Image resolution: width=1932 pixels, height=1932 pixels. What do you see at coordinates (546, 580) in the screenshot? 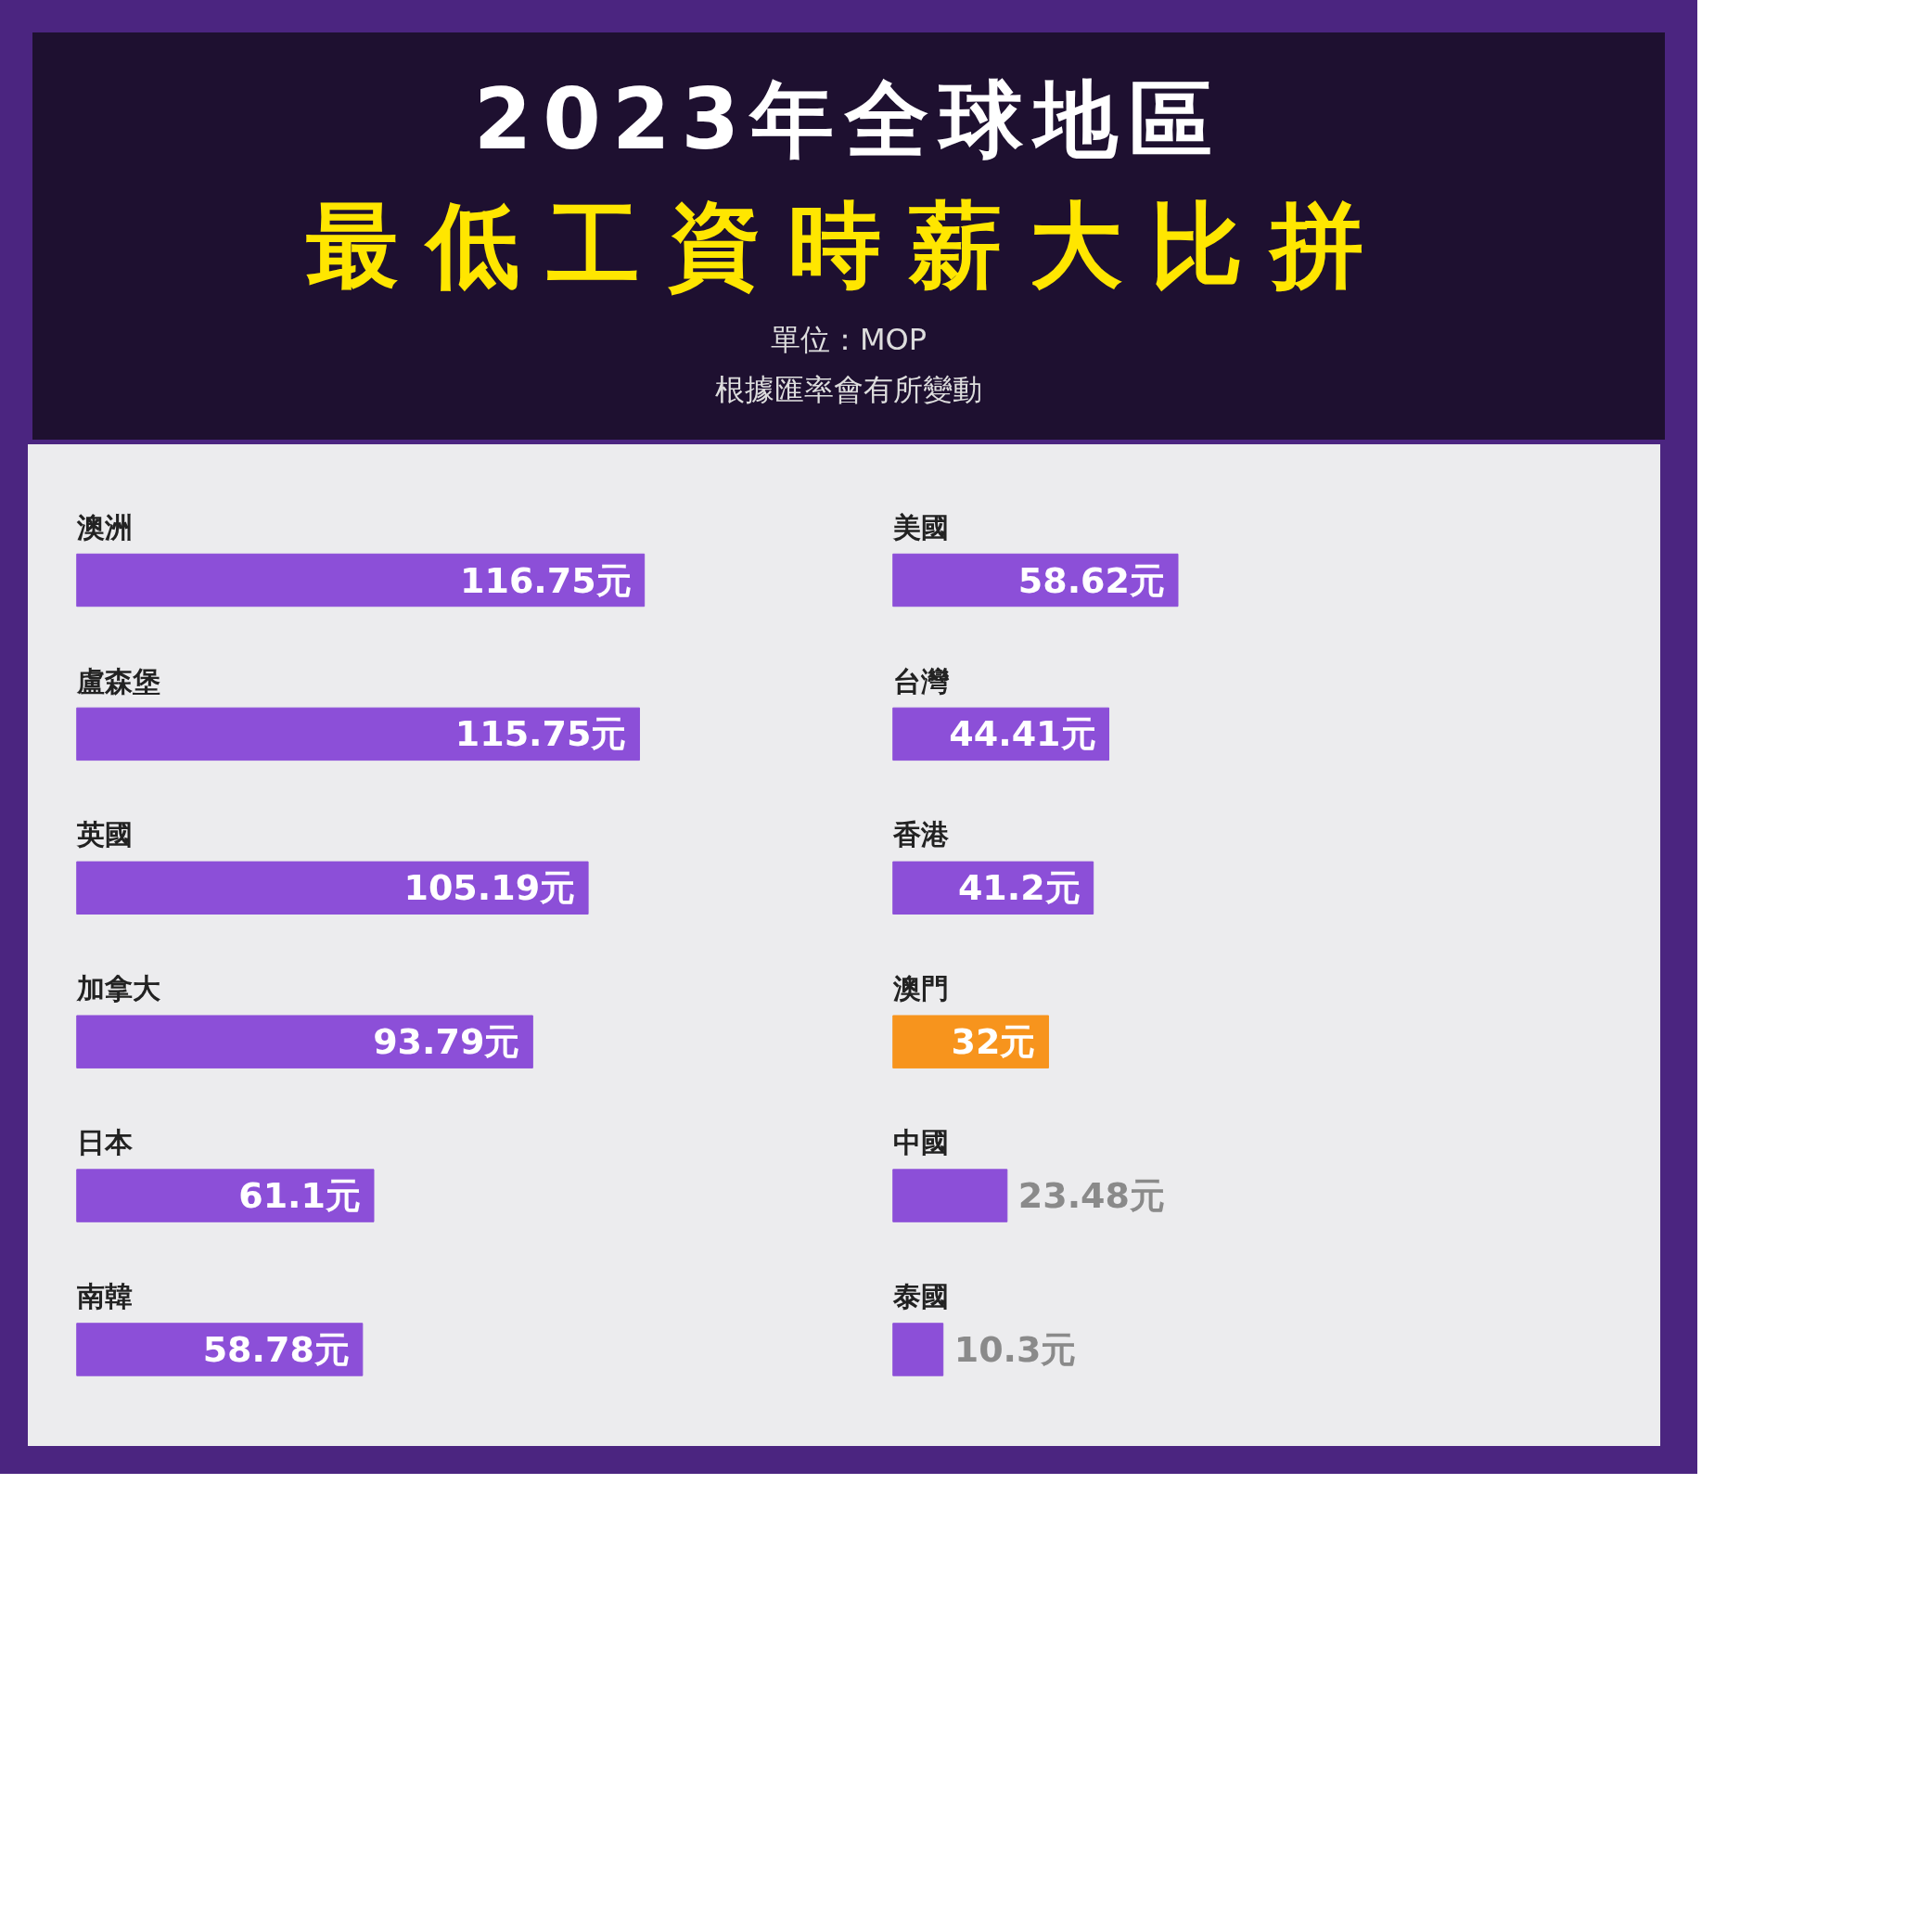
I see `data-label: 116.75元` at bounding box center [546, 580].